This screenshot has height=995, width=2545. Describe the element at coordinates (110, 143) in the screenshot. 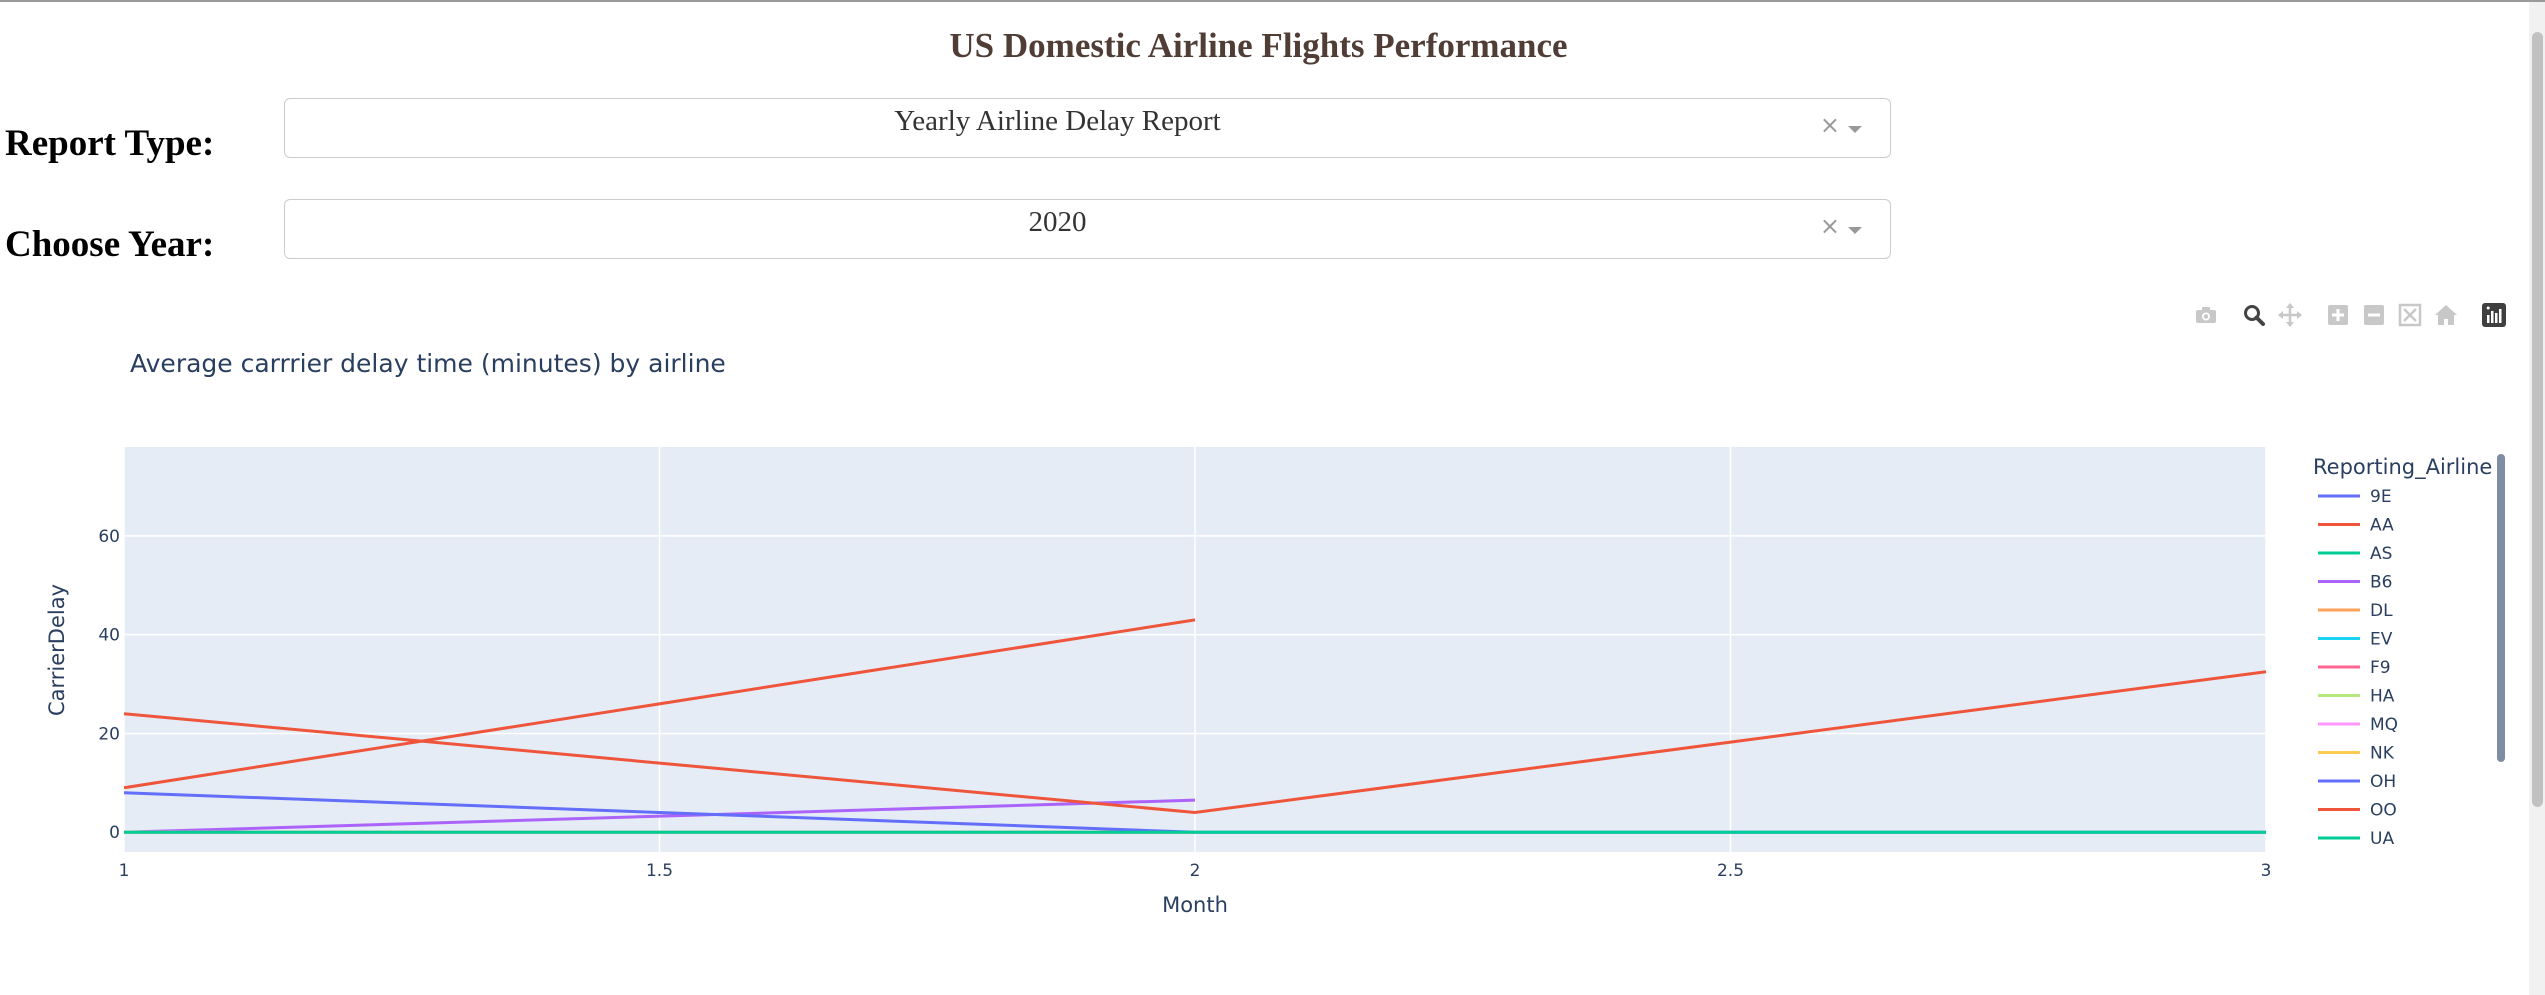

I see `report-type-label: Report Type:` at that location.